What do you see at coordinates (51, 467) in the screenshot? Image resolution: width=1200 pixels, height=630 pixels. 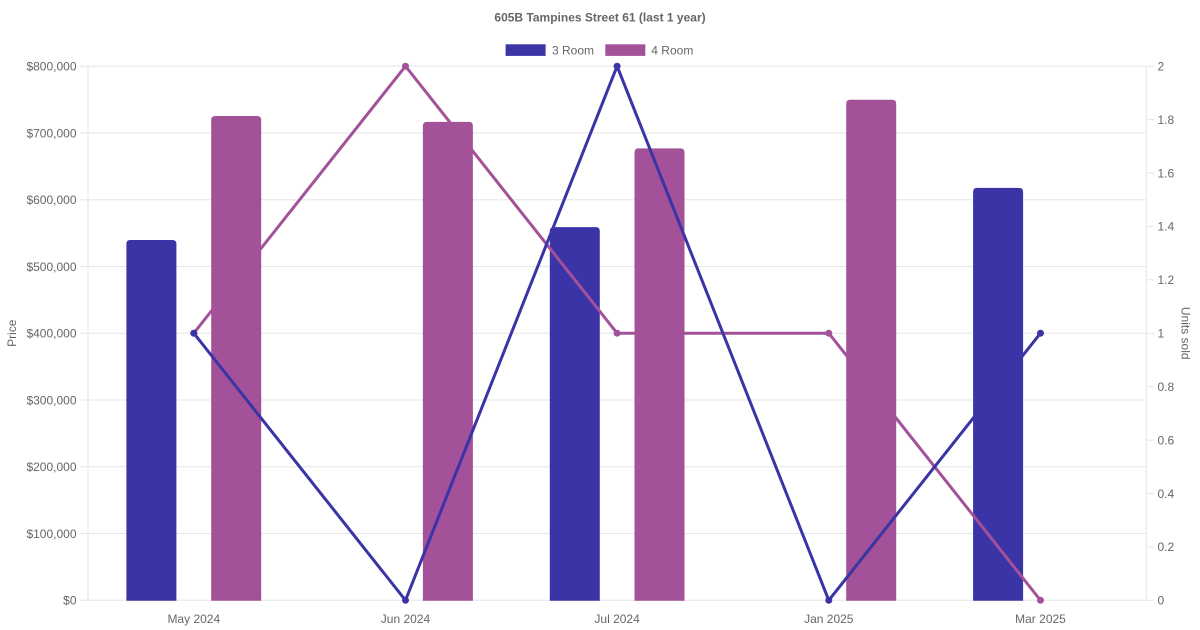 I see `svg-text: $200,000` at bounding box center [51, 467].